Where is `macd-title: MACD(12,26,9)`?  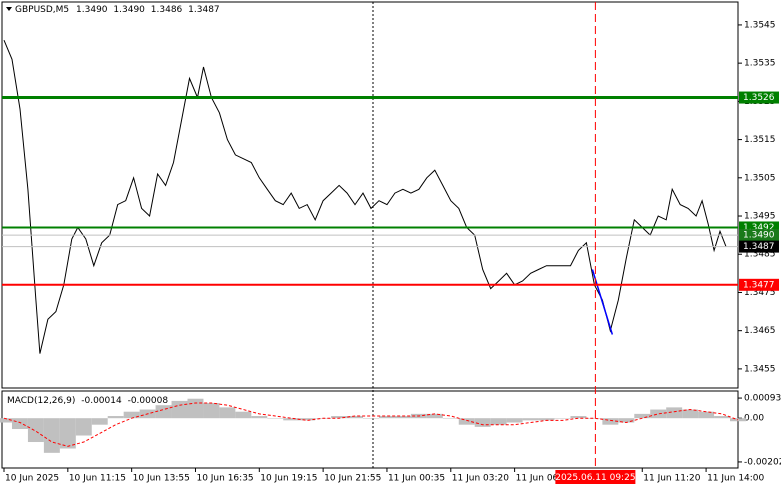 macd-title: MACD(12,26,9) is located at coordinates (41, 401).